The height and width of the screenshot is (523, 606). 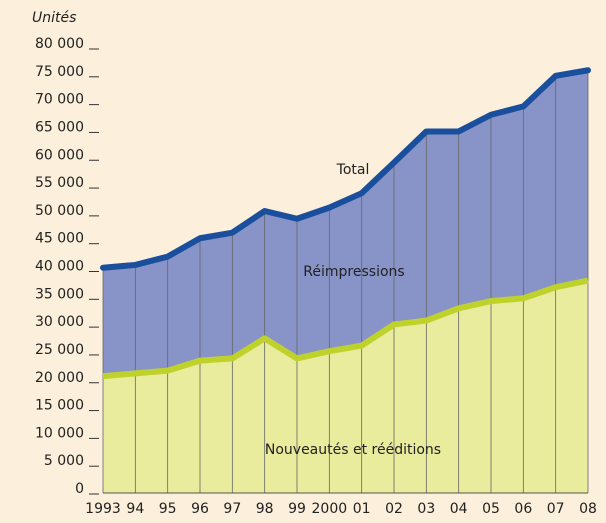 I want to click on y-tick-label: 50 000, so click(x=59, y=211).